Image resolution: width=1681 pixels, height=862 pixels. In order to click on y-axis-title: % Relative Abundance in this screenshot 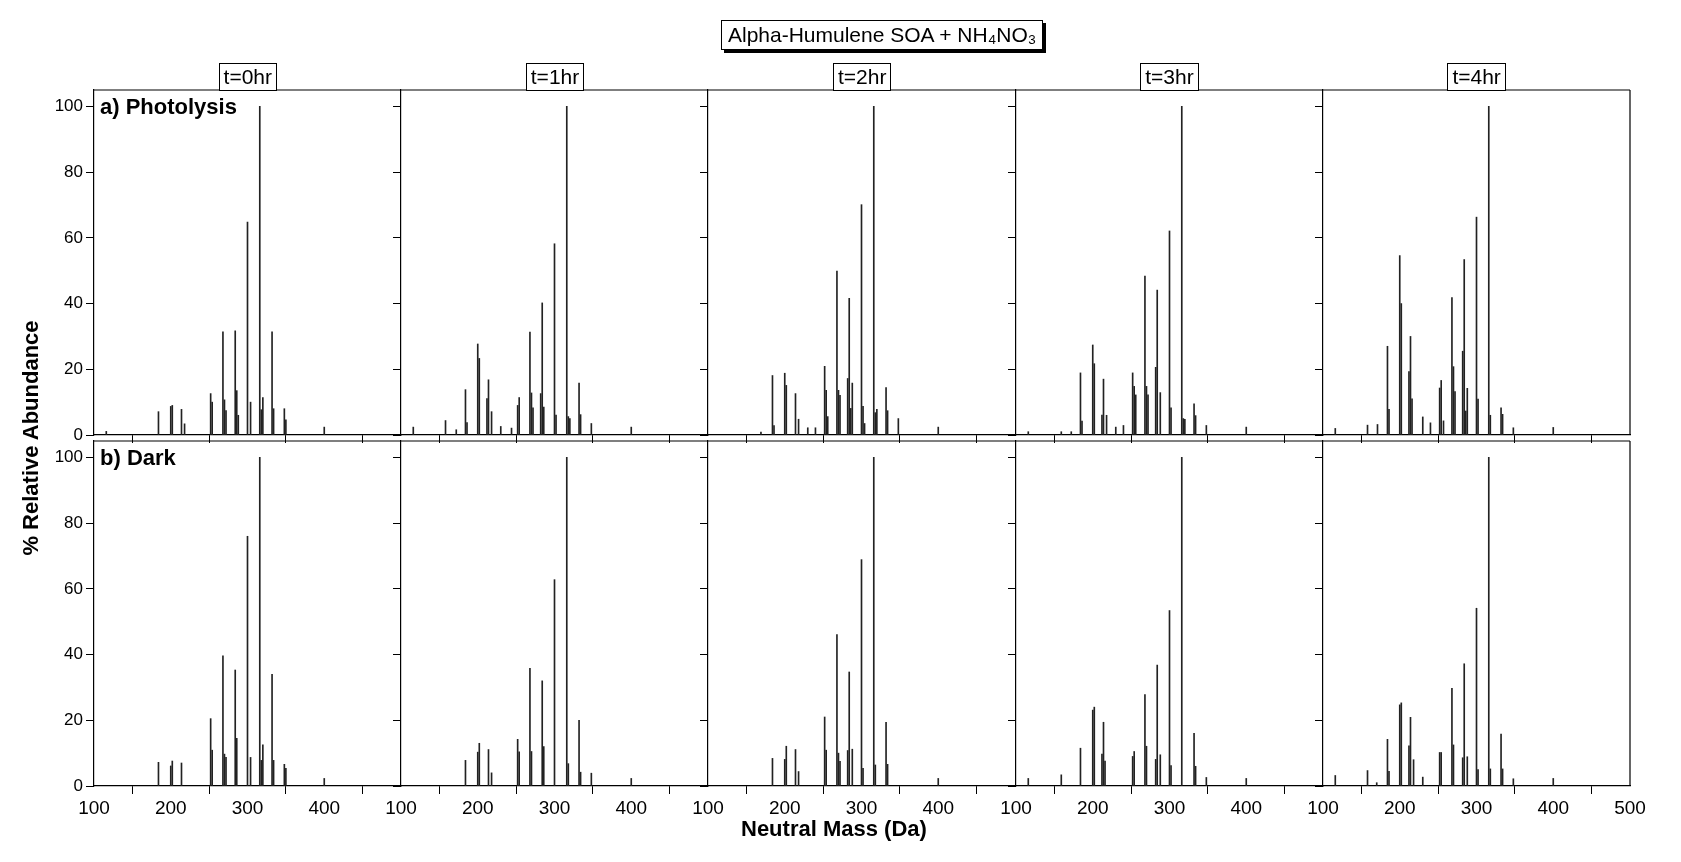, I will do `click(30, 438)`.